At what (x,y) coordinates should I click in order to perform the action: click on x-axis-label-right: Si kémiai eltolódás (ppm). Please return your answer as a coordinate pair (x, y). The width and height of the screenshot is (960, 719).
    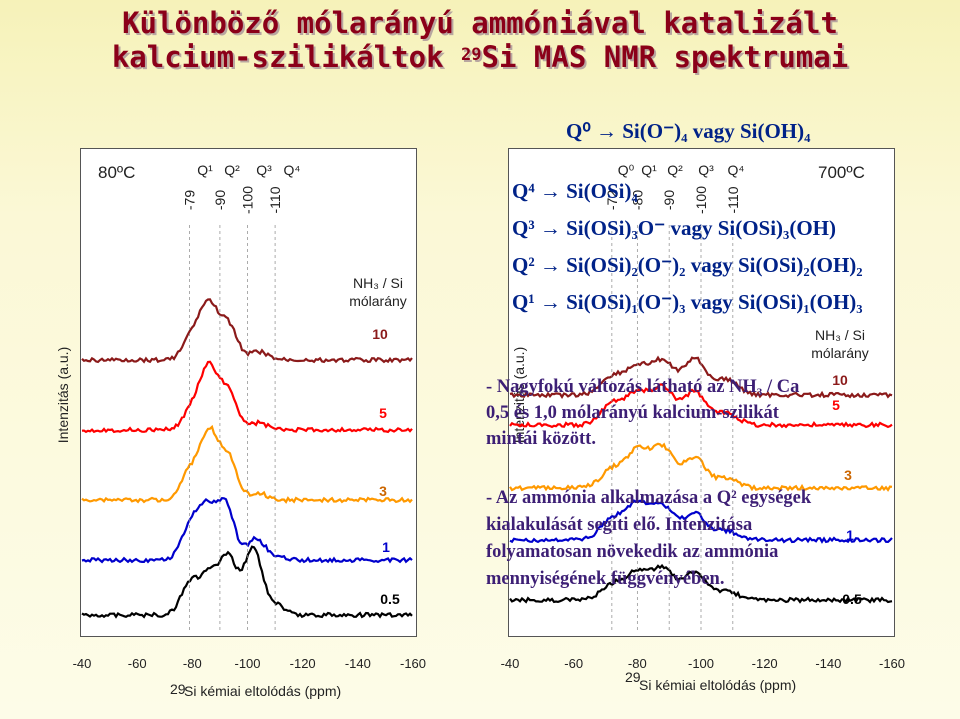
    Looking at the image, I should click on (717, 685).